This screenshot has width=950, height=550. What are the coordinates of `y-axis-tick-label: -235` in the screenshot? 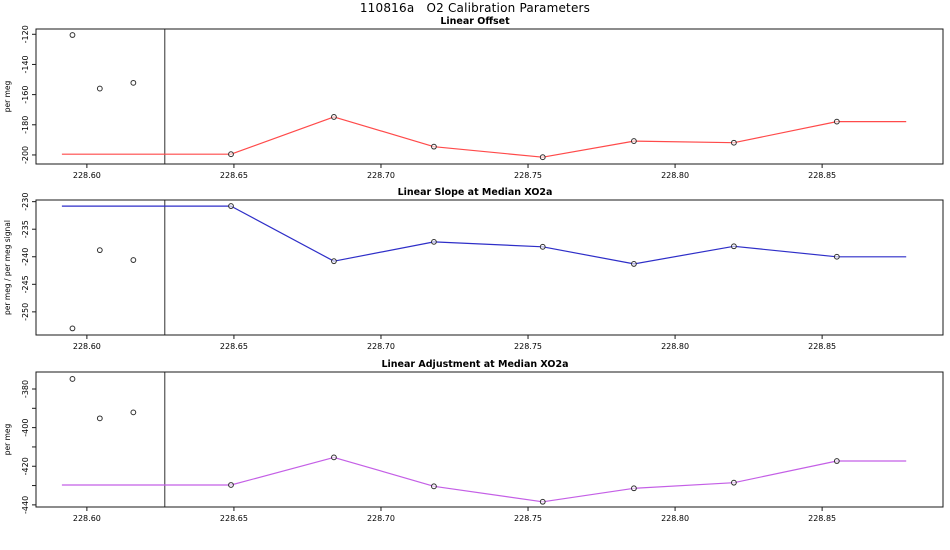 It's located at (25, 229).